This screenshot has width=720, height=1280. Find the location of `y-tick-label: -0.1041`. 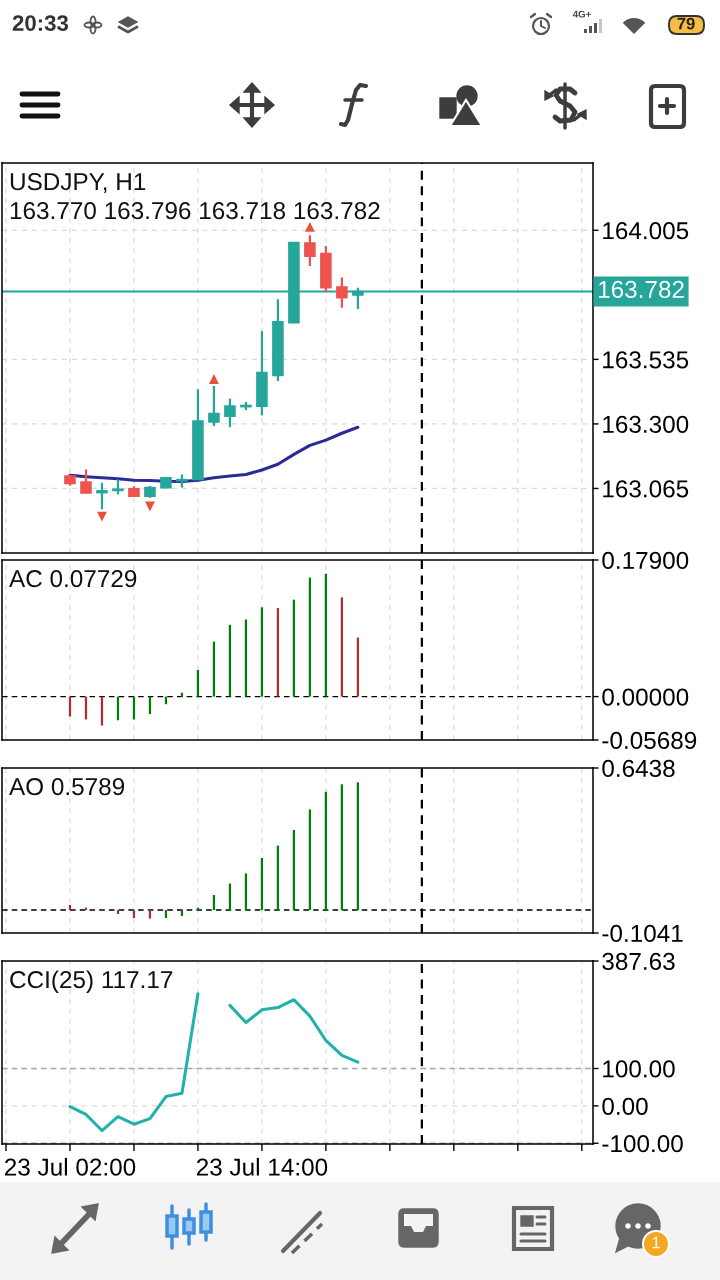

y-tick-label: -0.1041 is located at coordinates (642, 933).